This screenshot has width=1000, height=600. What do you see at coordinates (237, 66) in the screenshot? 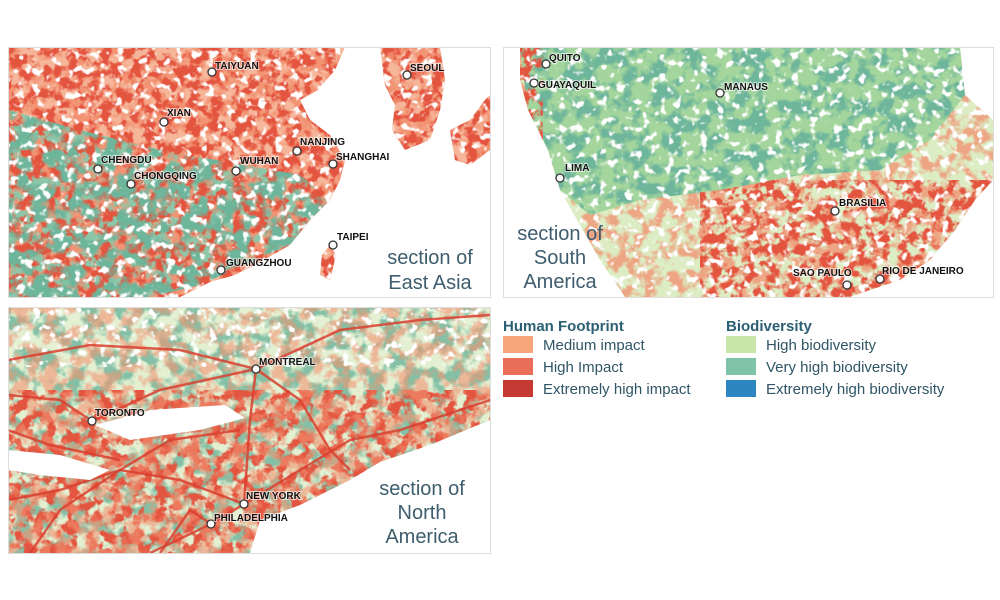
I see `city-label: TAIYUAN` at bounding box center [237, 66].